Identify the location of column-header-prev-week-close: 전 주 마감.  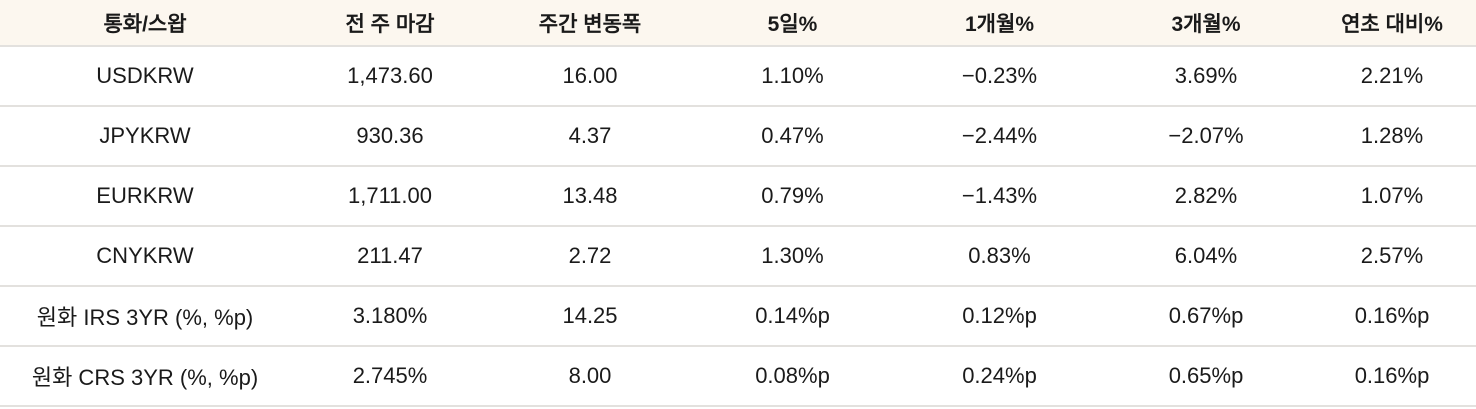
(390, 23).